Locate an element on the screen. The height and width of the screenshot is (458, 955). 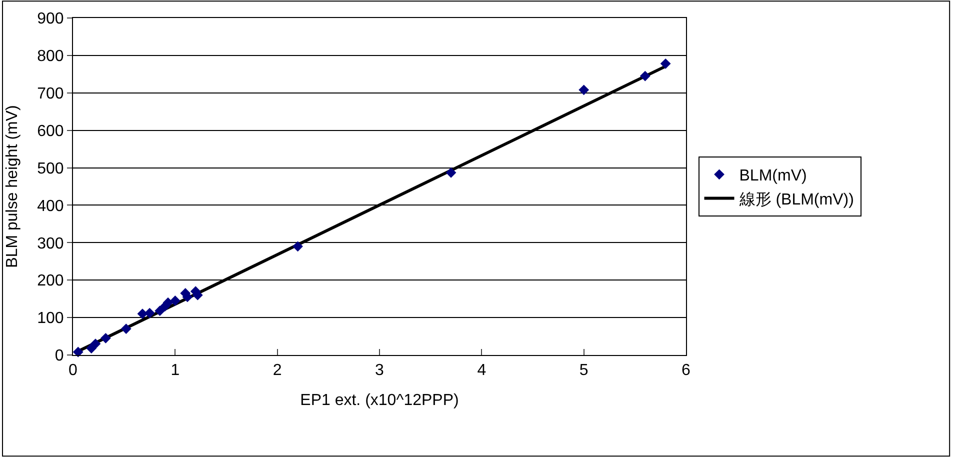
x-tick-label: 2 is located at coordinates (277, 371).